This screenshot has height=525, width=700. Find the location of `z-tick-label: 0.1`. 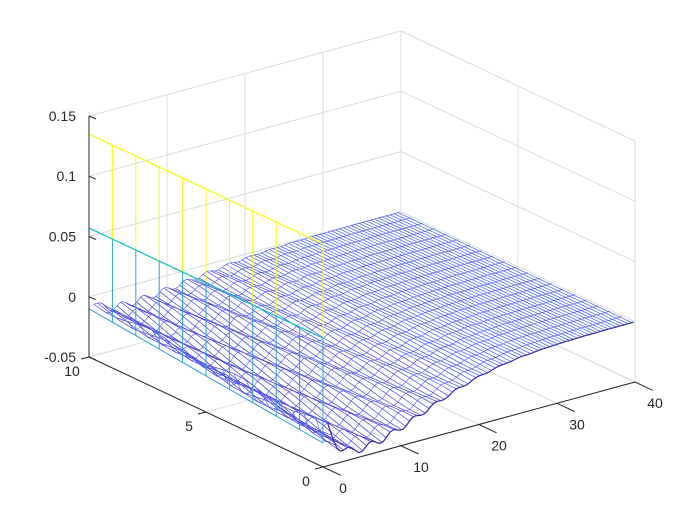

z-tick-label: 0.1 is located at coordinates (67, 176).